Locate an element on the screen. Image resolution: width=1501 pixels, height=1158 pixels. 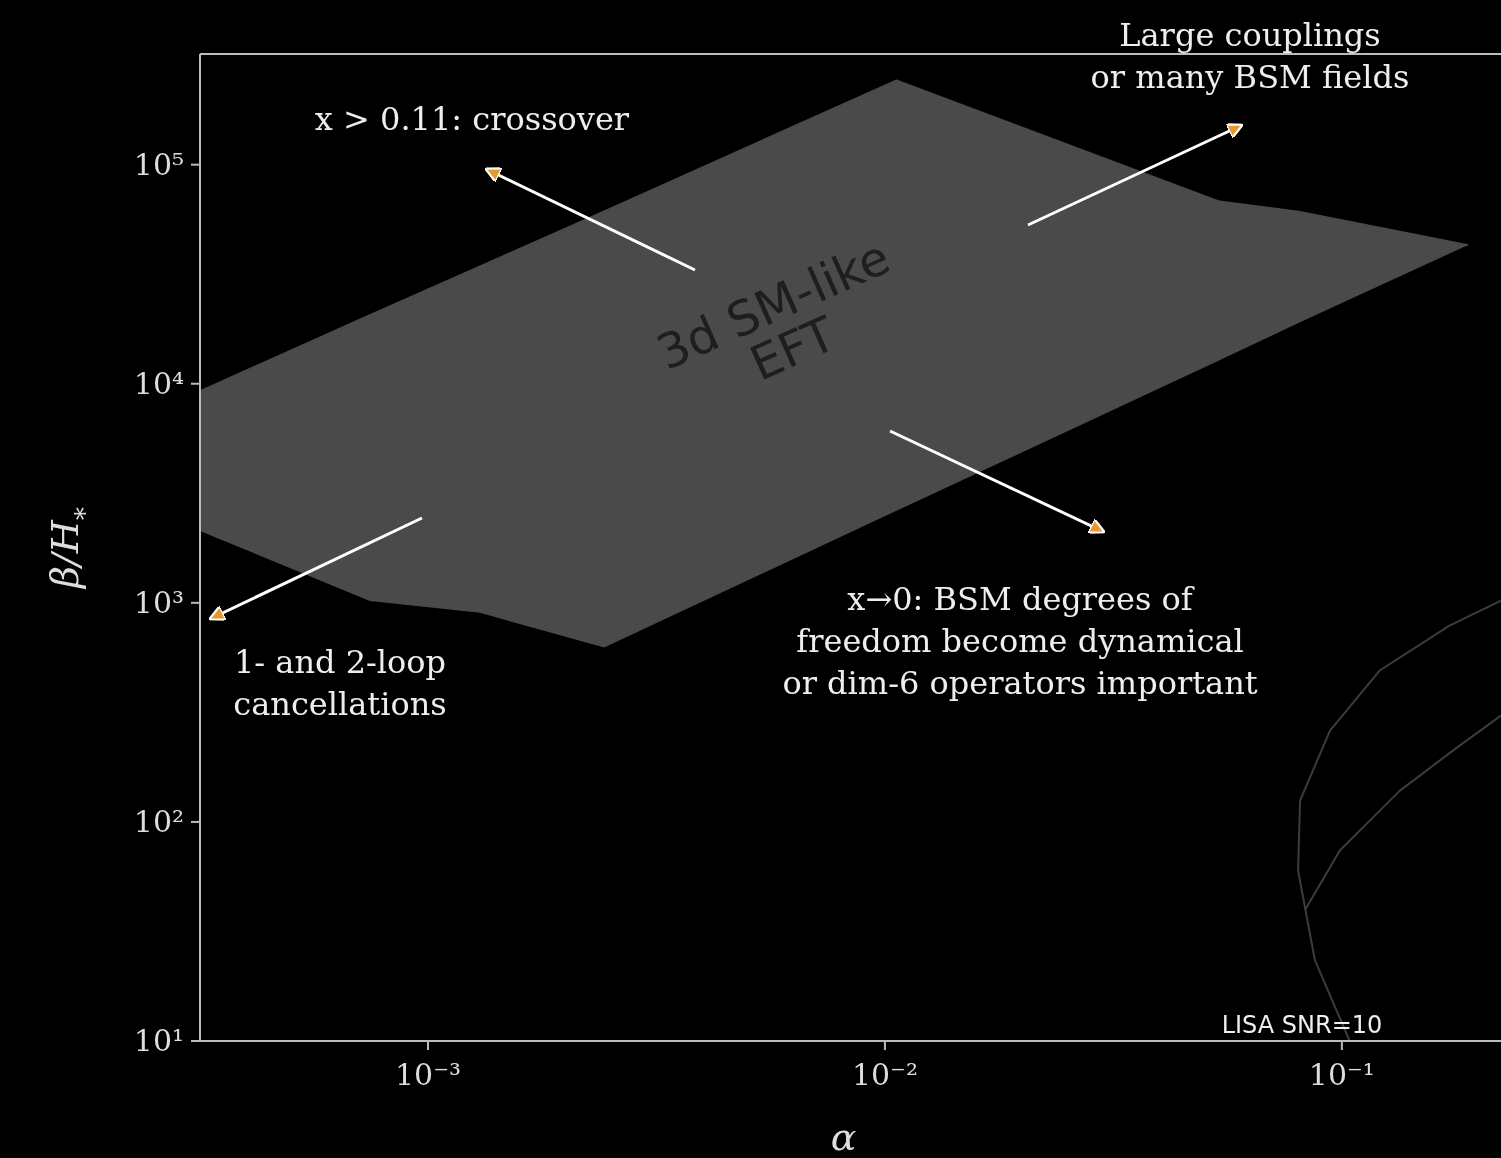
y-tick-label: 10⁵ is located at coordinates (158, 164).